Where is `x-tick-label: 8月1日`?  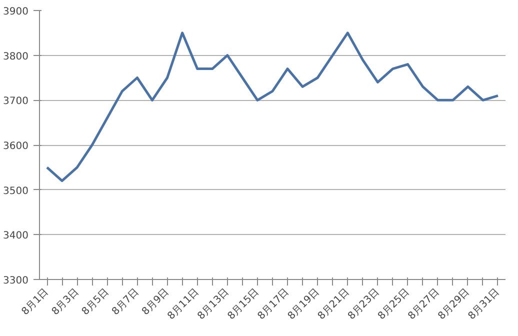 x-tick-label: 8月1日 is located at coordinates (35, 302).